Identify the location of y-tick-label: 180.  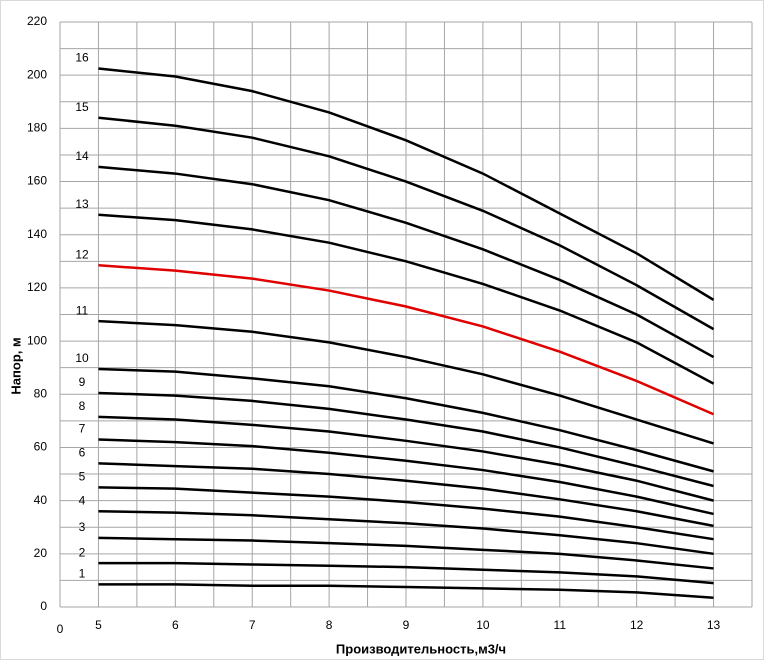
(37, 128).